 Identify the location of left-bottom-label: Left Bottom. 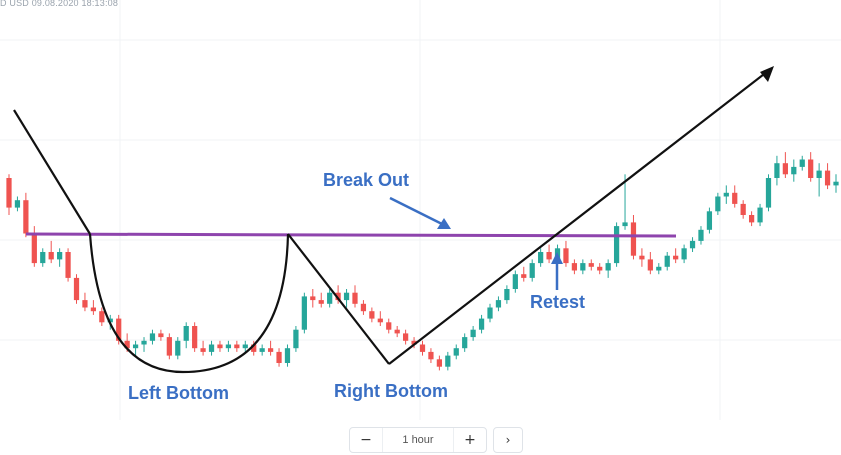
(178, 393).